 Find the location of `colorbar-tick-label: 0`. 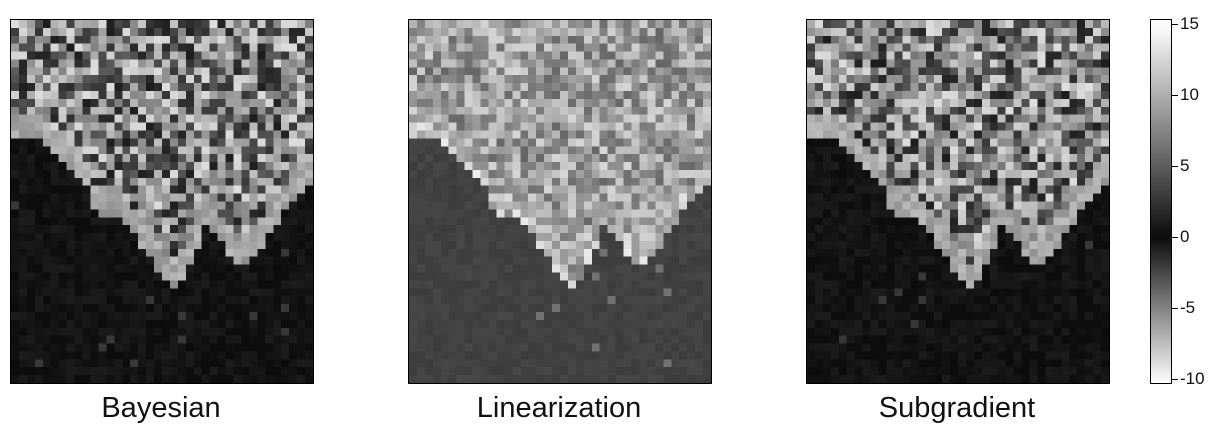

colorbar-tick-label: 0 is located at coordinates (1185, 236).